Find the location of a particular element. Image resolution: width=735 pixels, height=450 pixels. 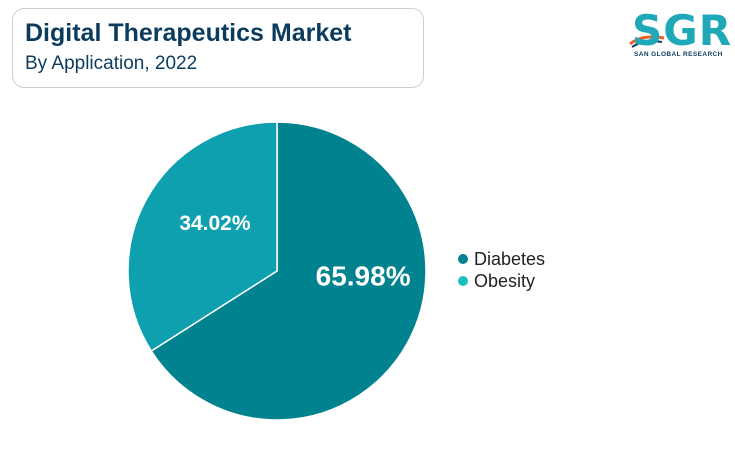

legend-swatch-diabetes is located at coordinates (463, 259).